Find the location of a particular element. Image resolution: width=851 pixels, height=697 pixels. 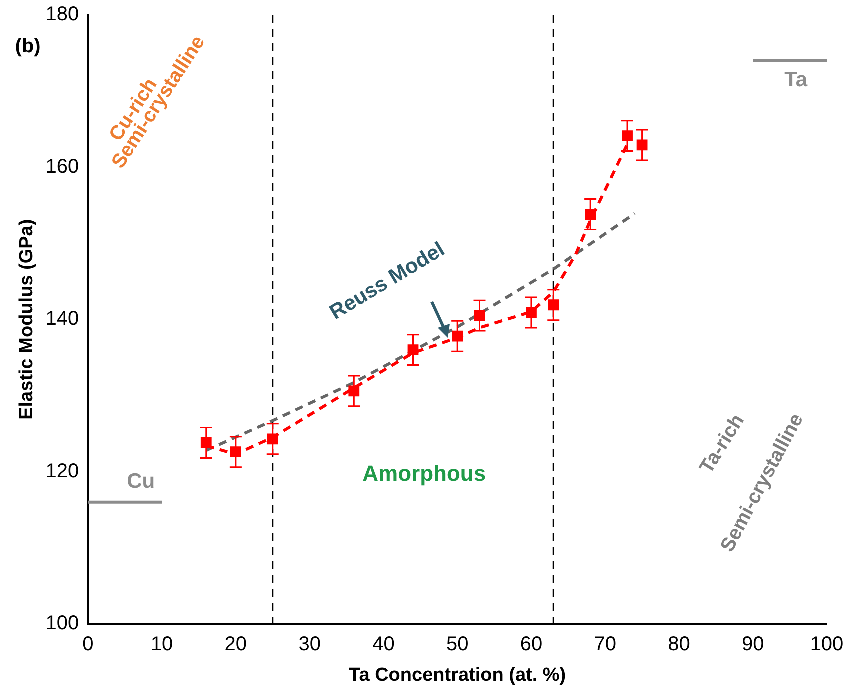

annotation: Amorphous is located at coordinates (424, 473).